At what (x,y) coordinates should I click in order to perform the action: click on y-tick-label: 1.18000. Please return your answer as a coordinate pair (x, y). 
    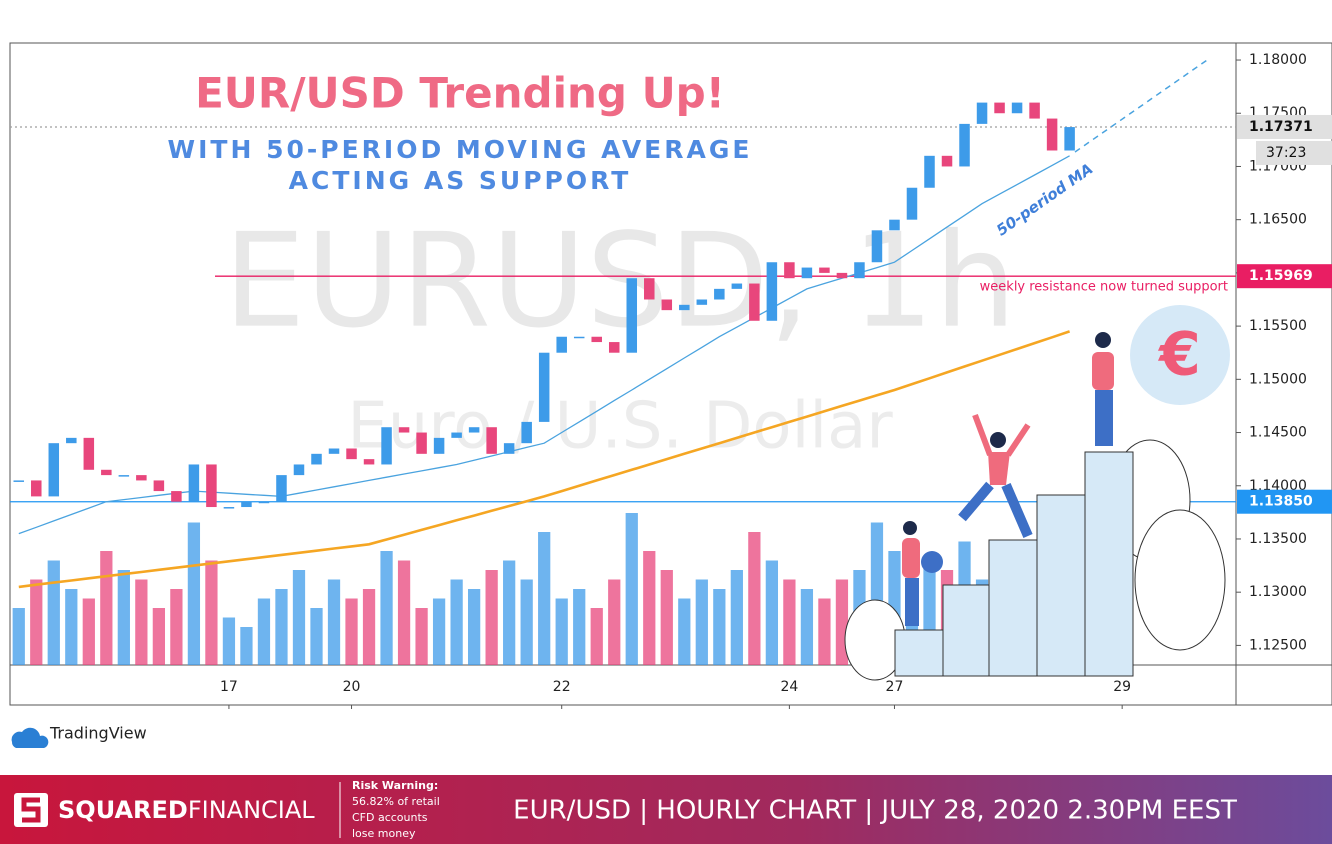
    Looking at the image, I should click on (1278, 60).